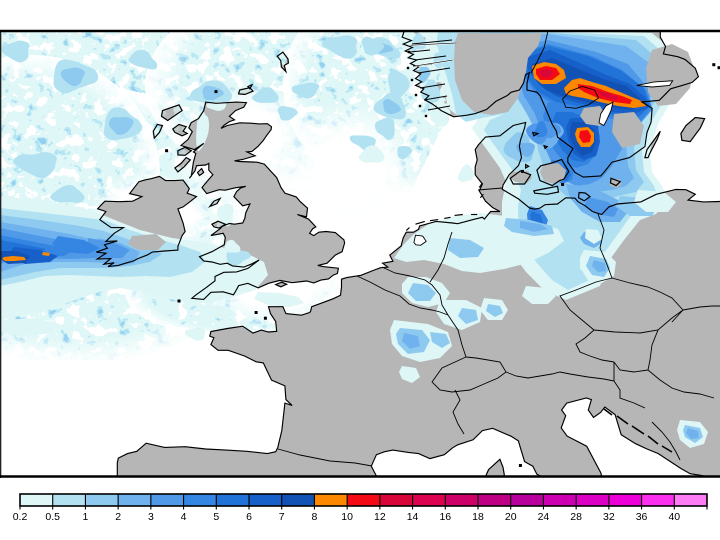 The width and height of the screenshot is (720, 540). I want to click on svg-text: 40, so click(674, 517).